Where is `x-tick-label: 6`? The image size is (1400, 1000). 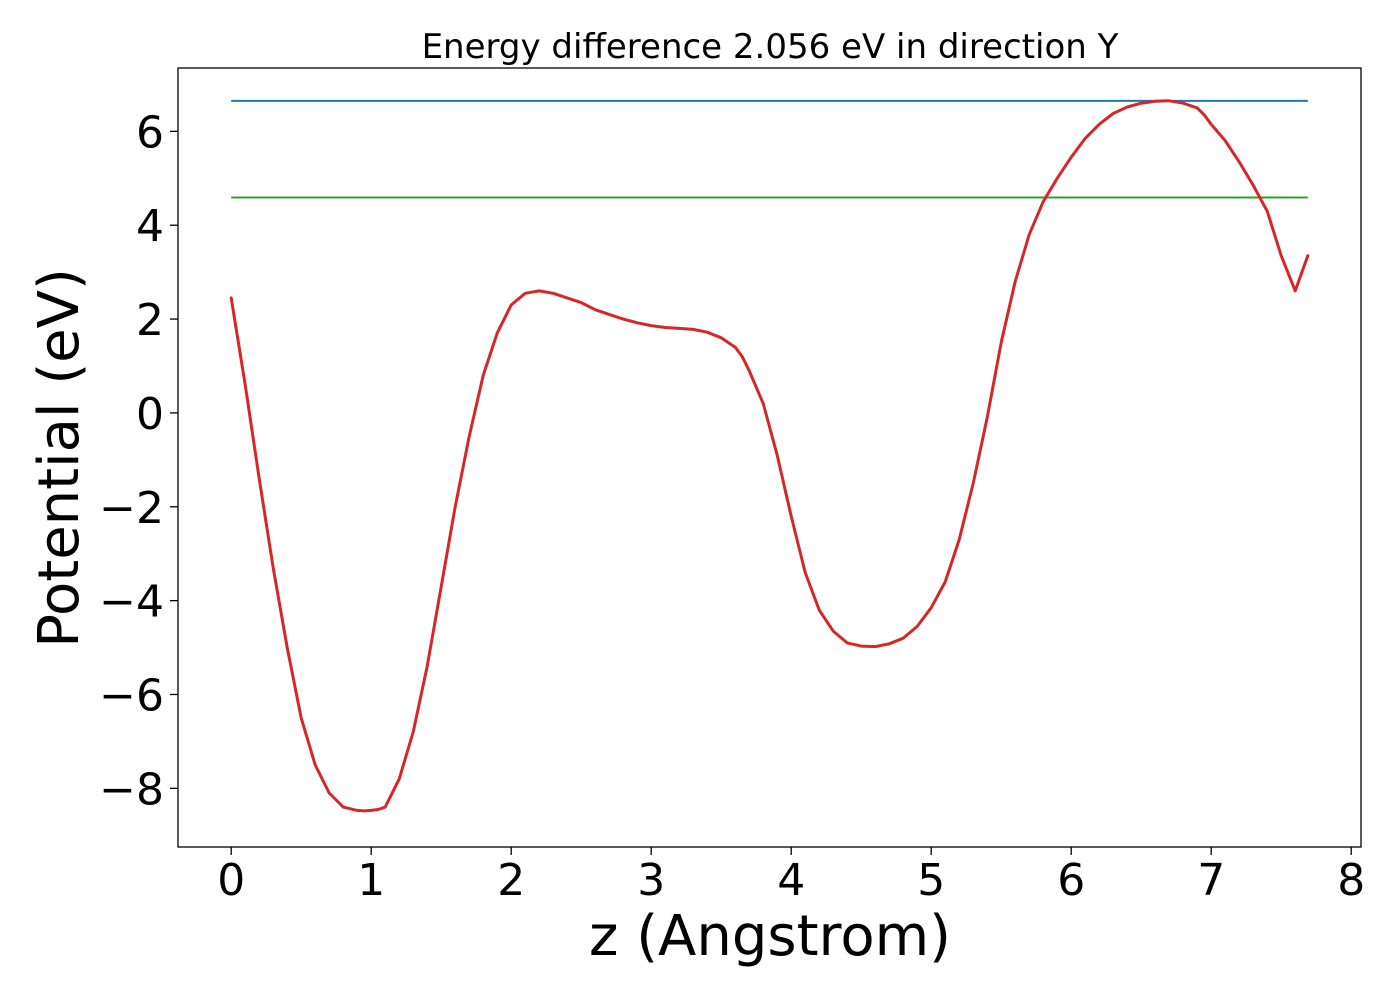
x-tick-label: 6 is located at coordinates (1071, 880).